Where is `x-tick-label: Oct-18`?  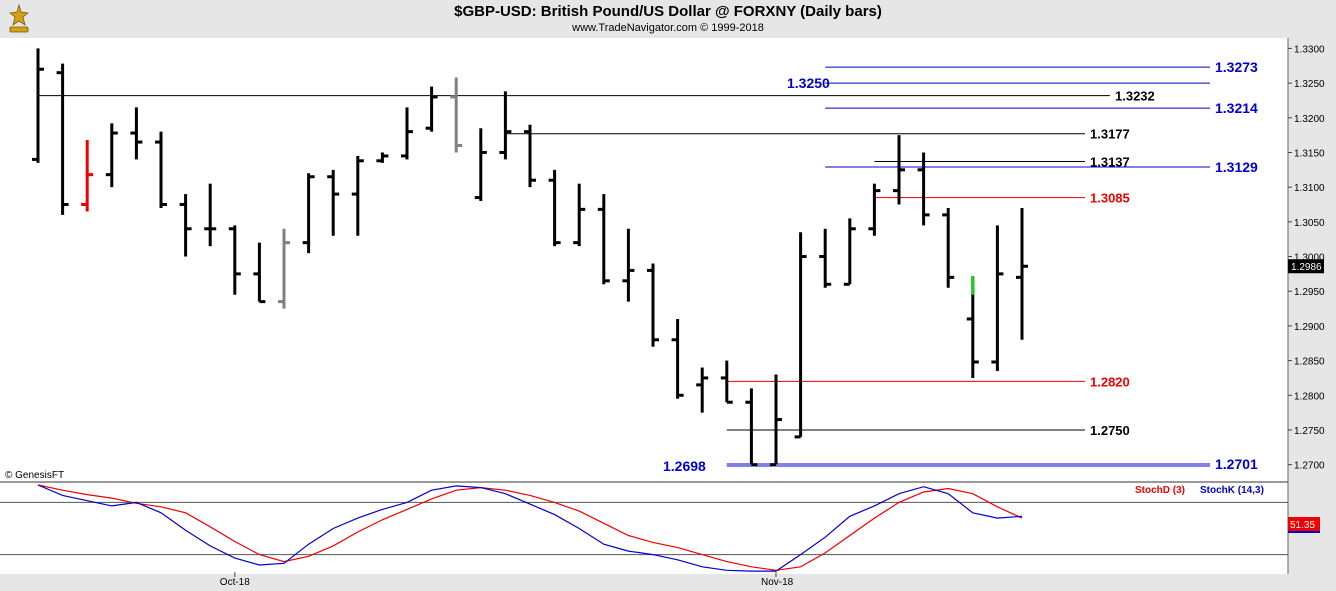
x-tick-label: Oct-18 is located at coordinates (235, 582).